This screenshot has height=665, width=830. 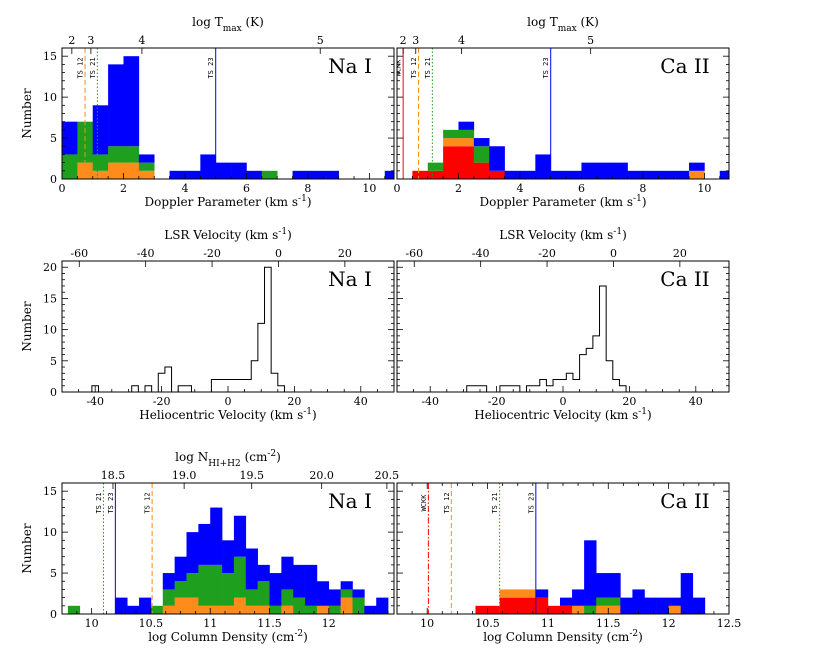 I want to click on y-tick-label: 20, so click(x=50, y=267).